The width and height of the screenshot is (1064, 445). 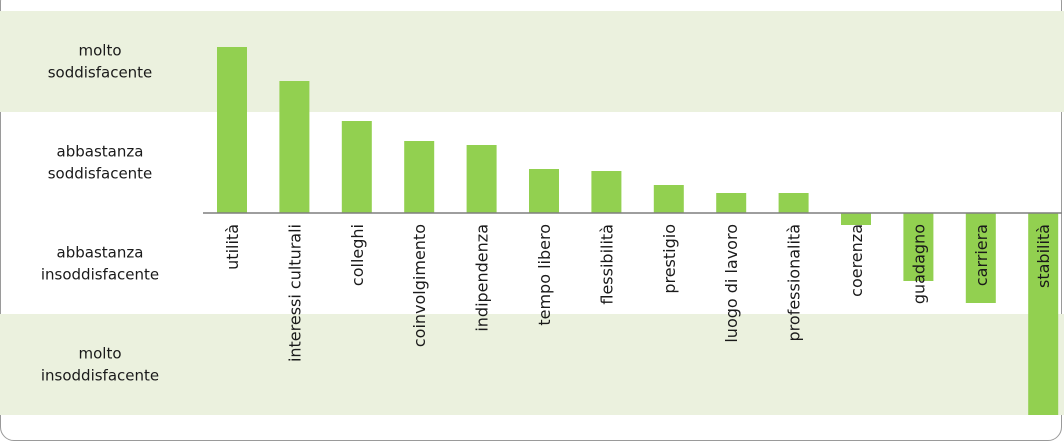 I want to click on level-label-0: molto soddisfacente, so click(x=100, y=62).